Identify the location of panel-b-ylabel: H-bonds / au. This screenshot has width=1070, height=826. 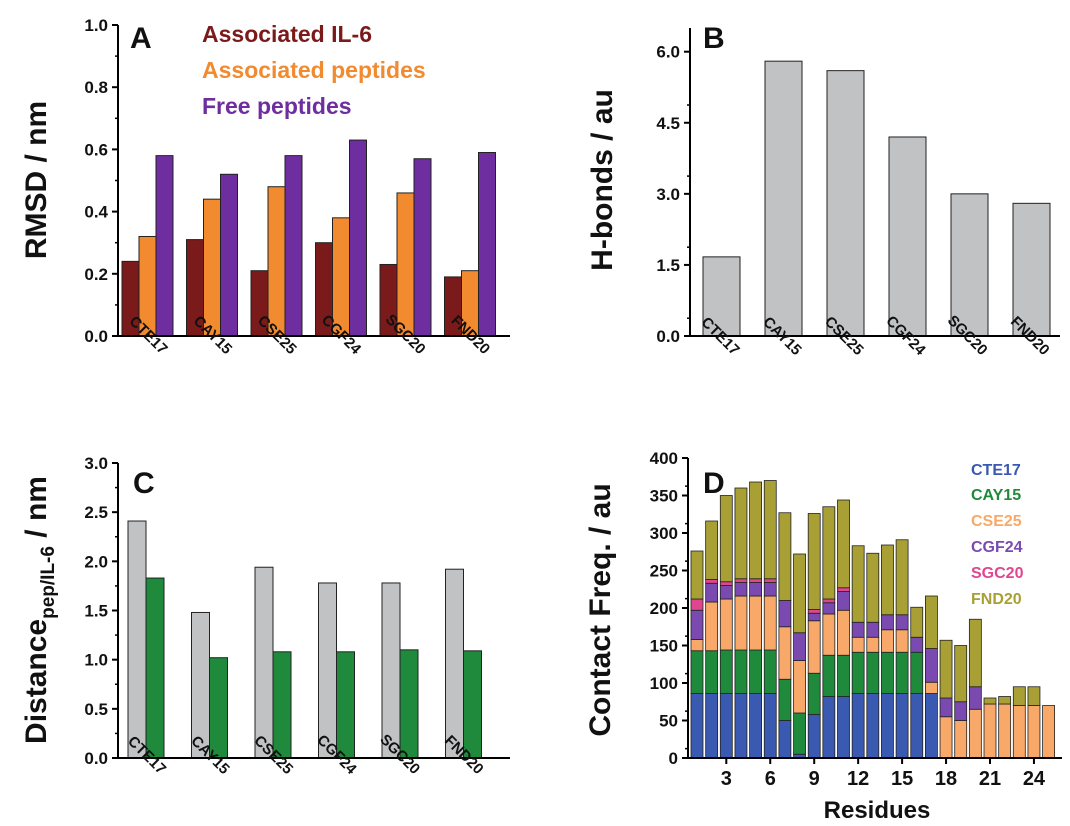
(602, 180).